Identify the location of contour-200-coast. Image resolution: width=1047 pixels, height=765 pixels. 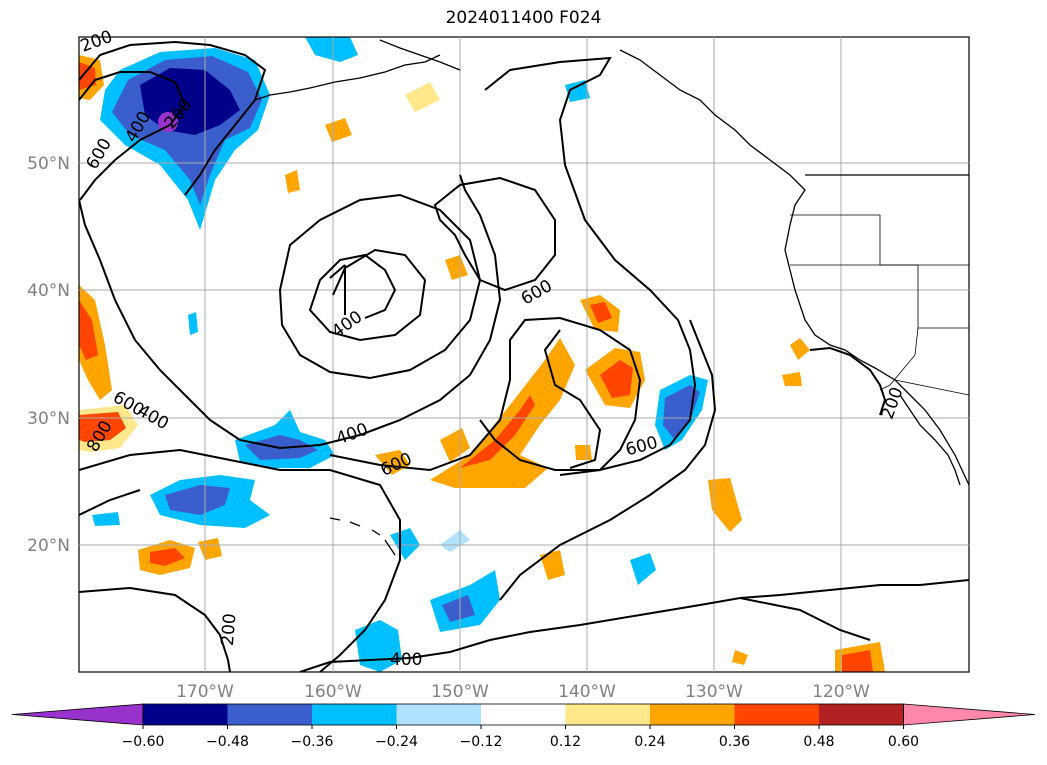
(848, 381).